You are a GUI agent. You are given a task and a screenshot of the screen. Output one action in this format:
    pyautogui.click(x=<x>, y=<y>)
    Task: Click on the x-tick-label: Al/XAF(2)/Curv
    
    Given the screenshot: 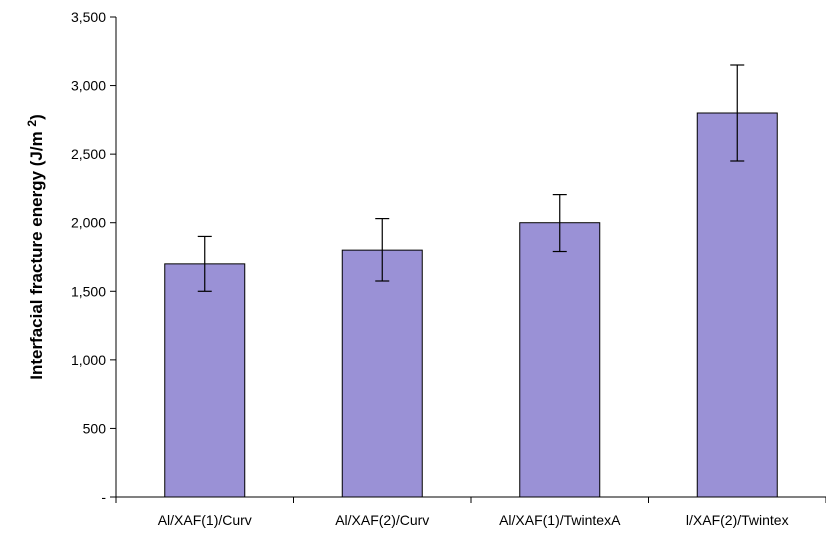 What is the action you would take?
    pyautogui.click(x=382, y=520)
    